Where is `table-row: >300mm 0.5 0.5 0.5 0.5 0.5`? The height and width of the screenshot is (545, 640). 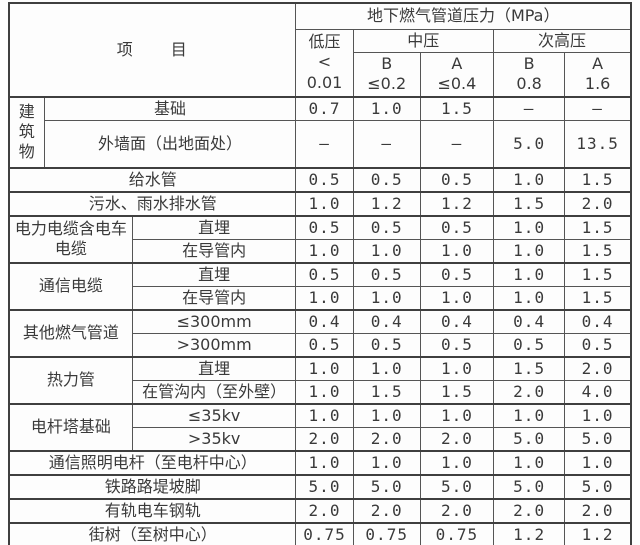 table-row: >300mm 0.5 0.5 0.5 0.5 0.5 is located at coordinates (320, 345).